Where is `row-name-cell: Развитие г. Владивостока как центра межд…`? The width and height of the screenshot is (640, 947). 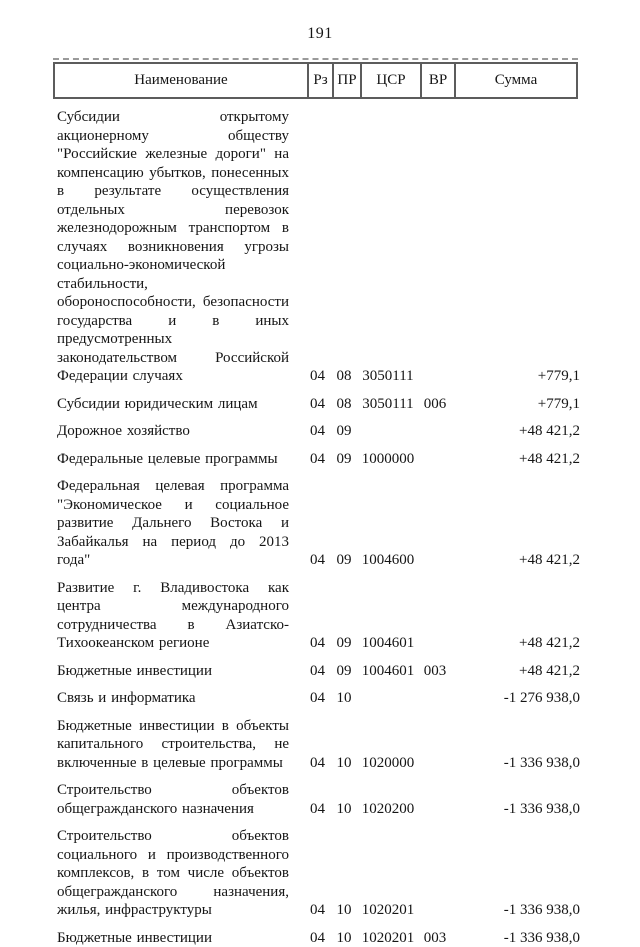
row-name-cell: Развитие г. Владивостока как центра межд… is located at coordinates (179, 616).